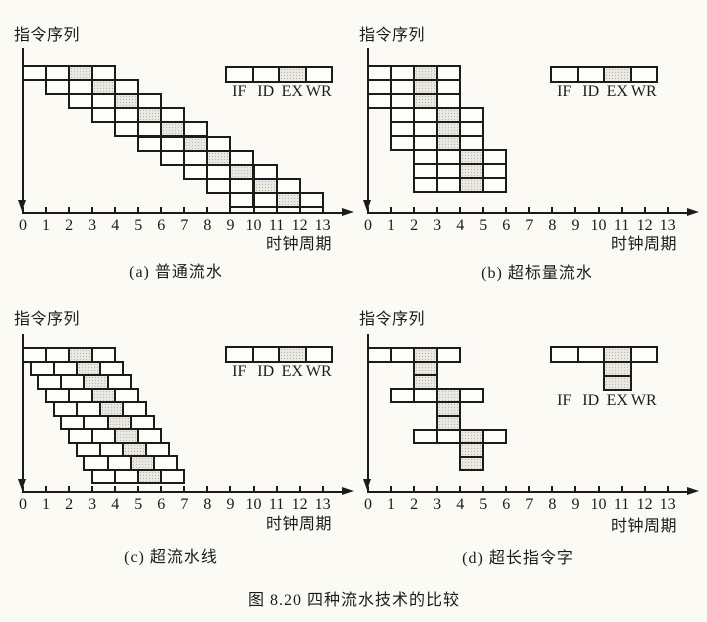  I want to click on subfigure-caption-d: (d) 超长指令字, so click(518, 558).